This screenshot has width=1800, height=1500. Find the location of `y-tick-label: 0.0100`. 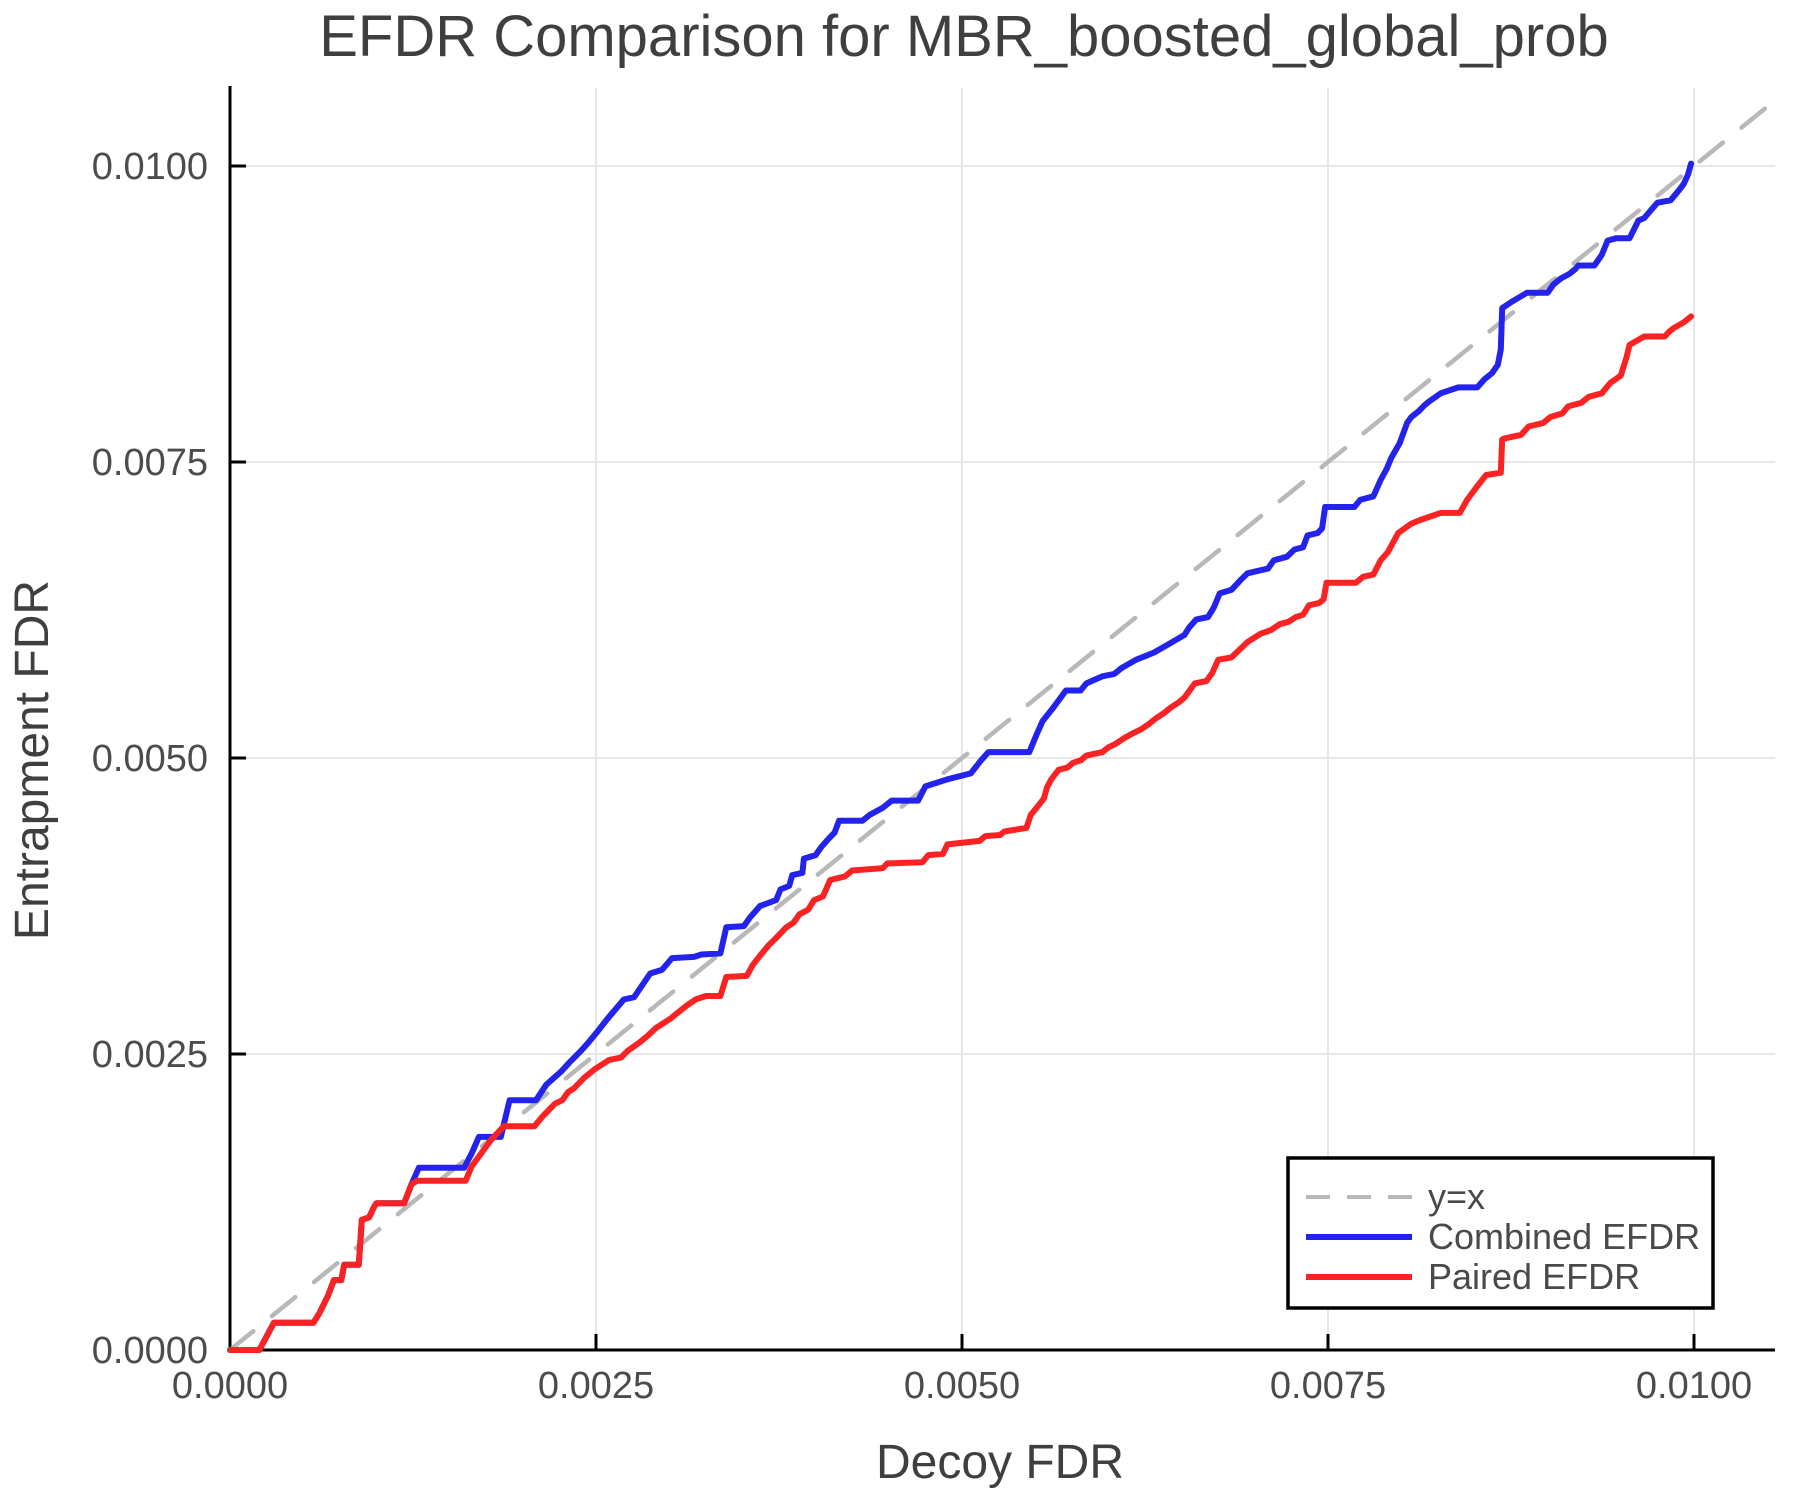

y-tick-label: 0.0100 is located at coordinates (150, 167).